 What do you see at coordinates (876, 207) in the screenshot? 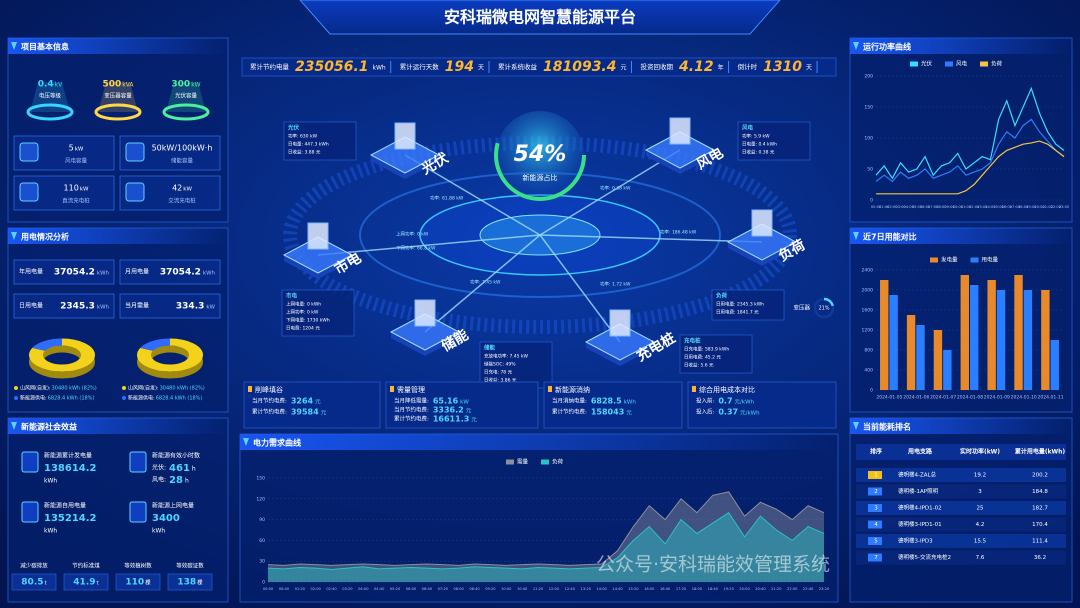
I see `x-tick-label: 00:00` at bounding box center [876, 207].